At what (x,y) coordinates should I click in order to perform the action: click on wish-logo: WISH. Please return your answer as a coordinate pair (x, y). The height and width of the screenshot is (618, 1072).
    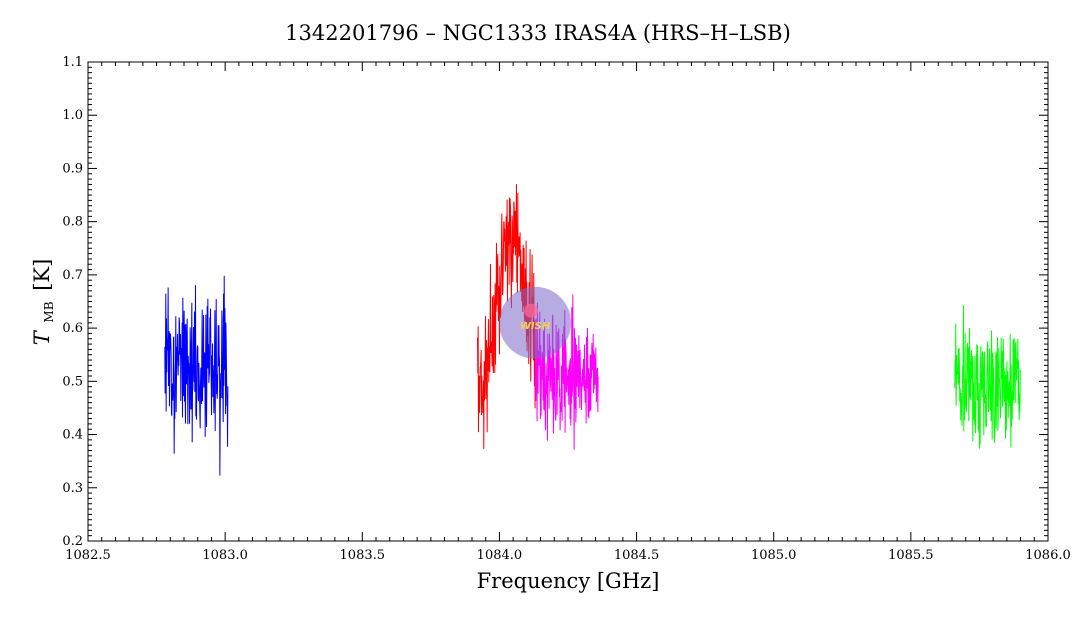
    Looking at the image, I should click on (535, 322).